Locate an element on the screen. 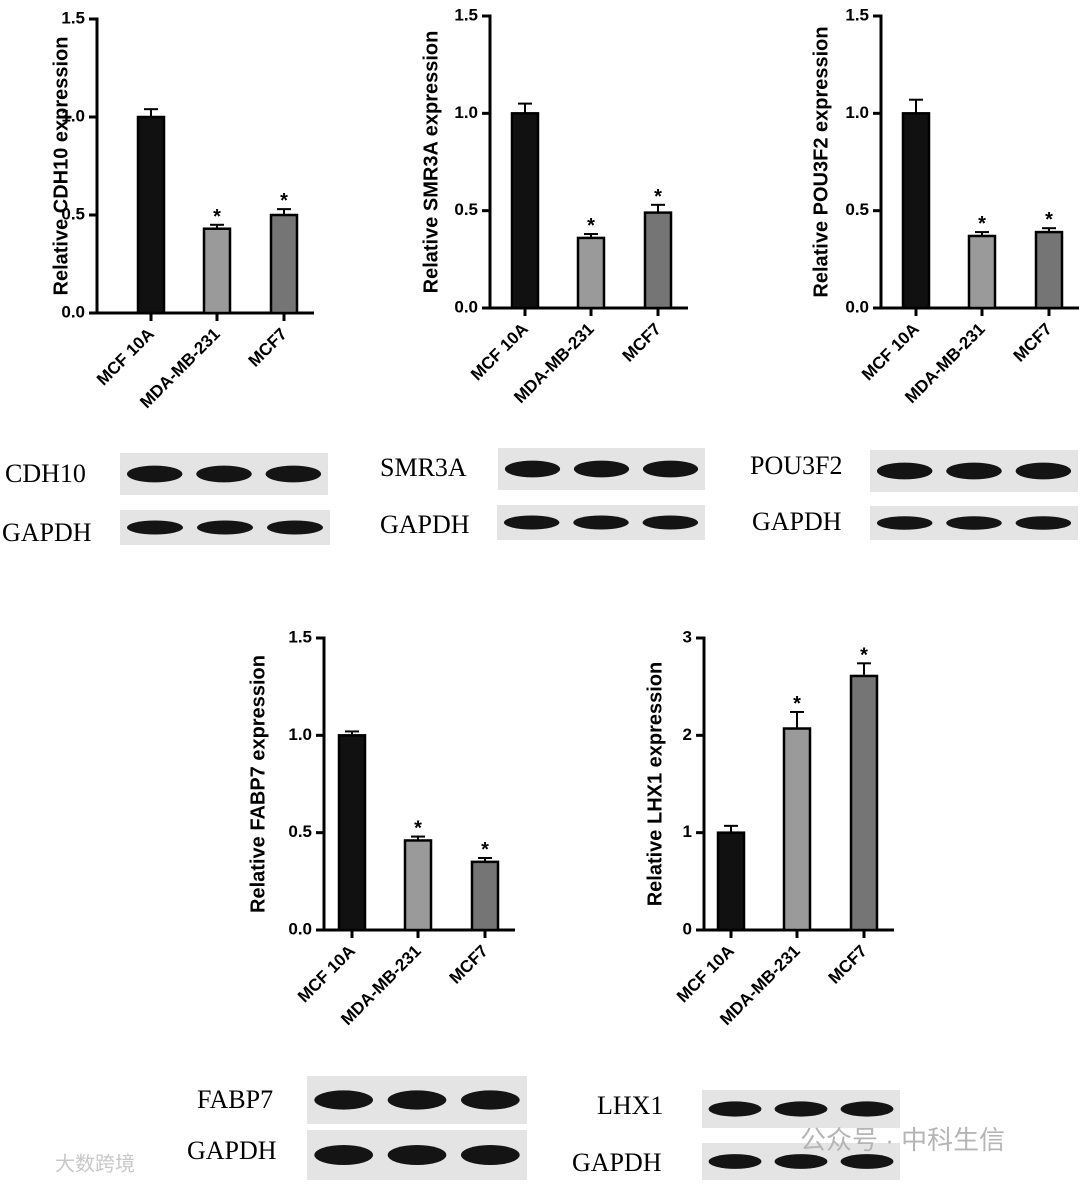  blot-label: SMR3A is located at coordinates (423, 467).